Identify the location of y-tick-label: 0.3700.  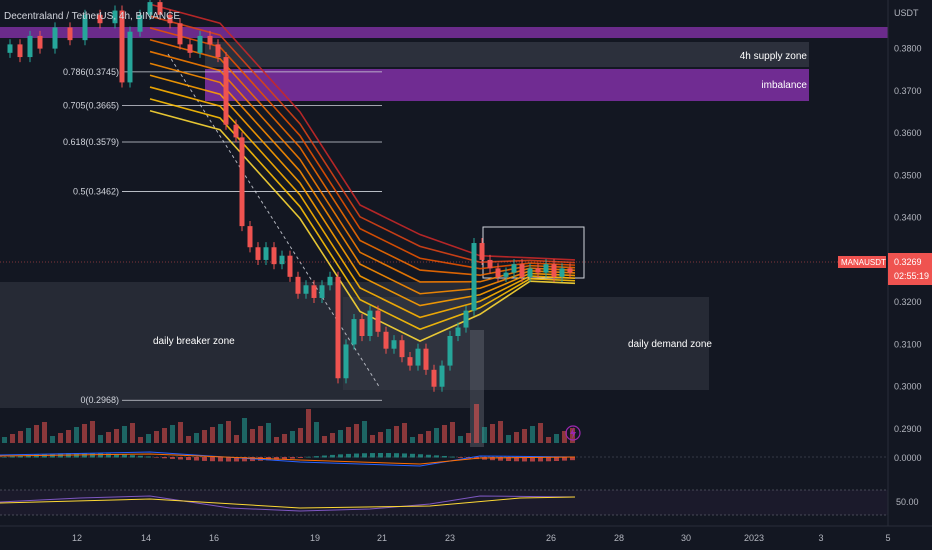
(908, 91).